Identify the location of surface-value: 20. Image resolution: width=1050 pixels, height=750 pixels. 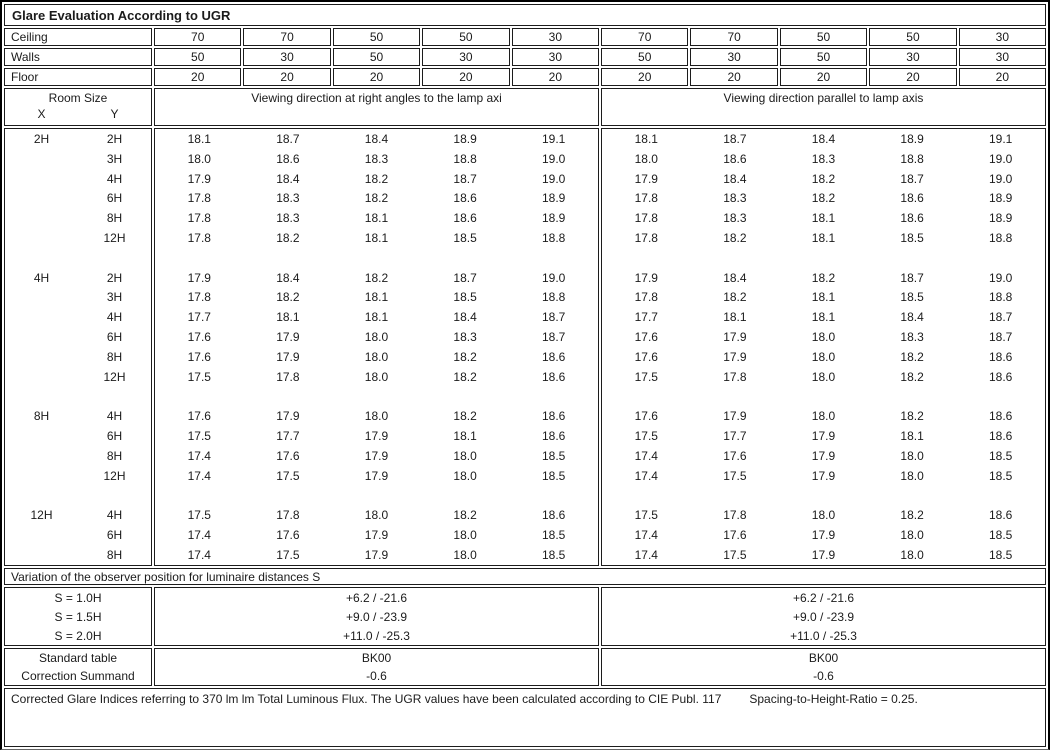
(198, 77).